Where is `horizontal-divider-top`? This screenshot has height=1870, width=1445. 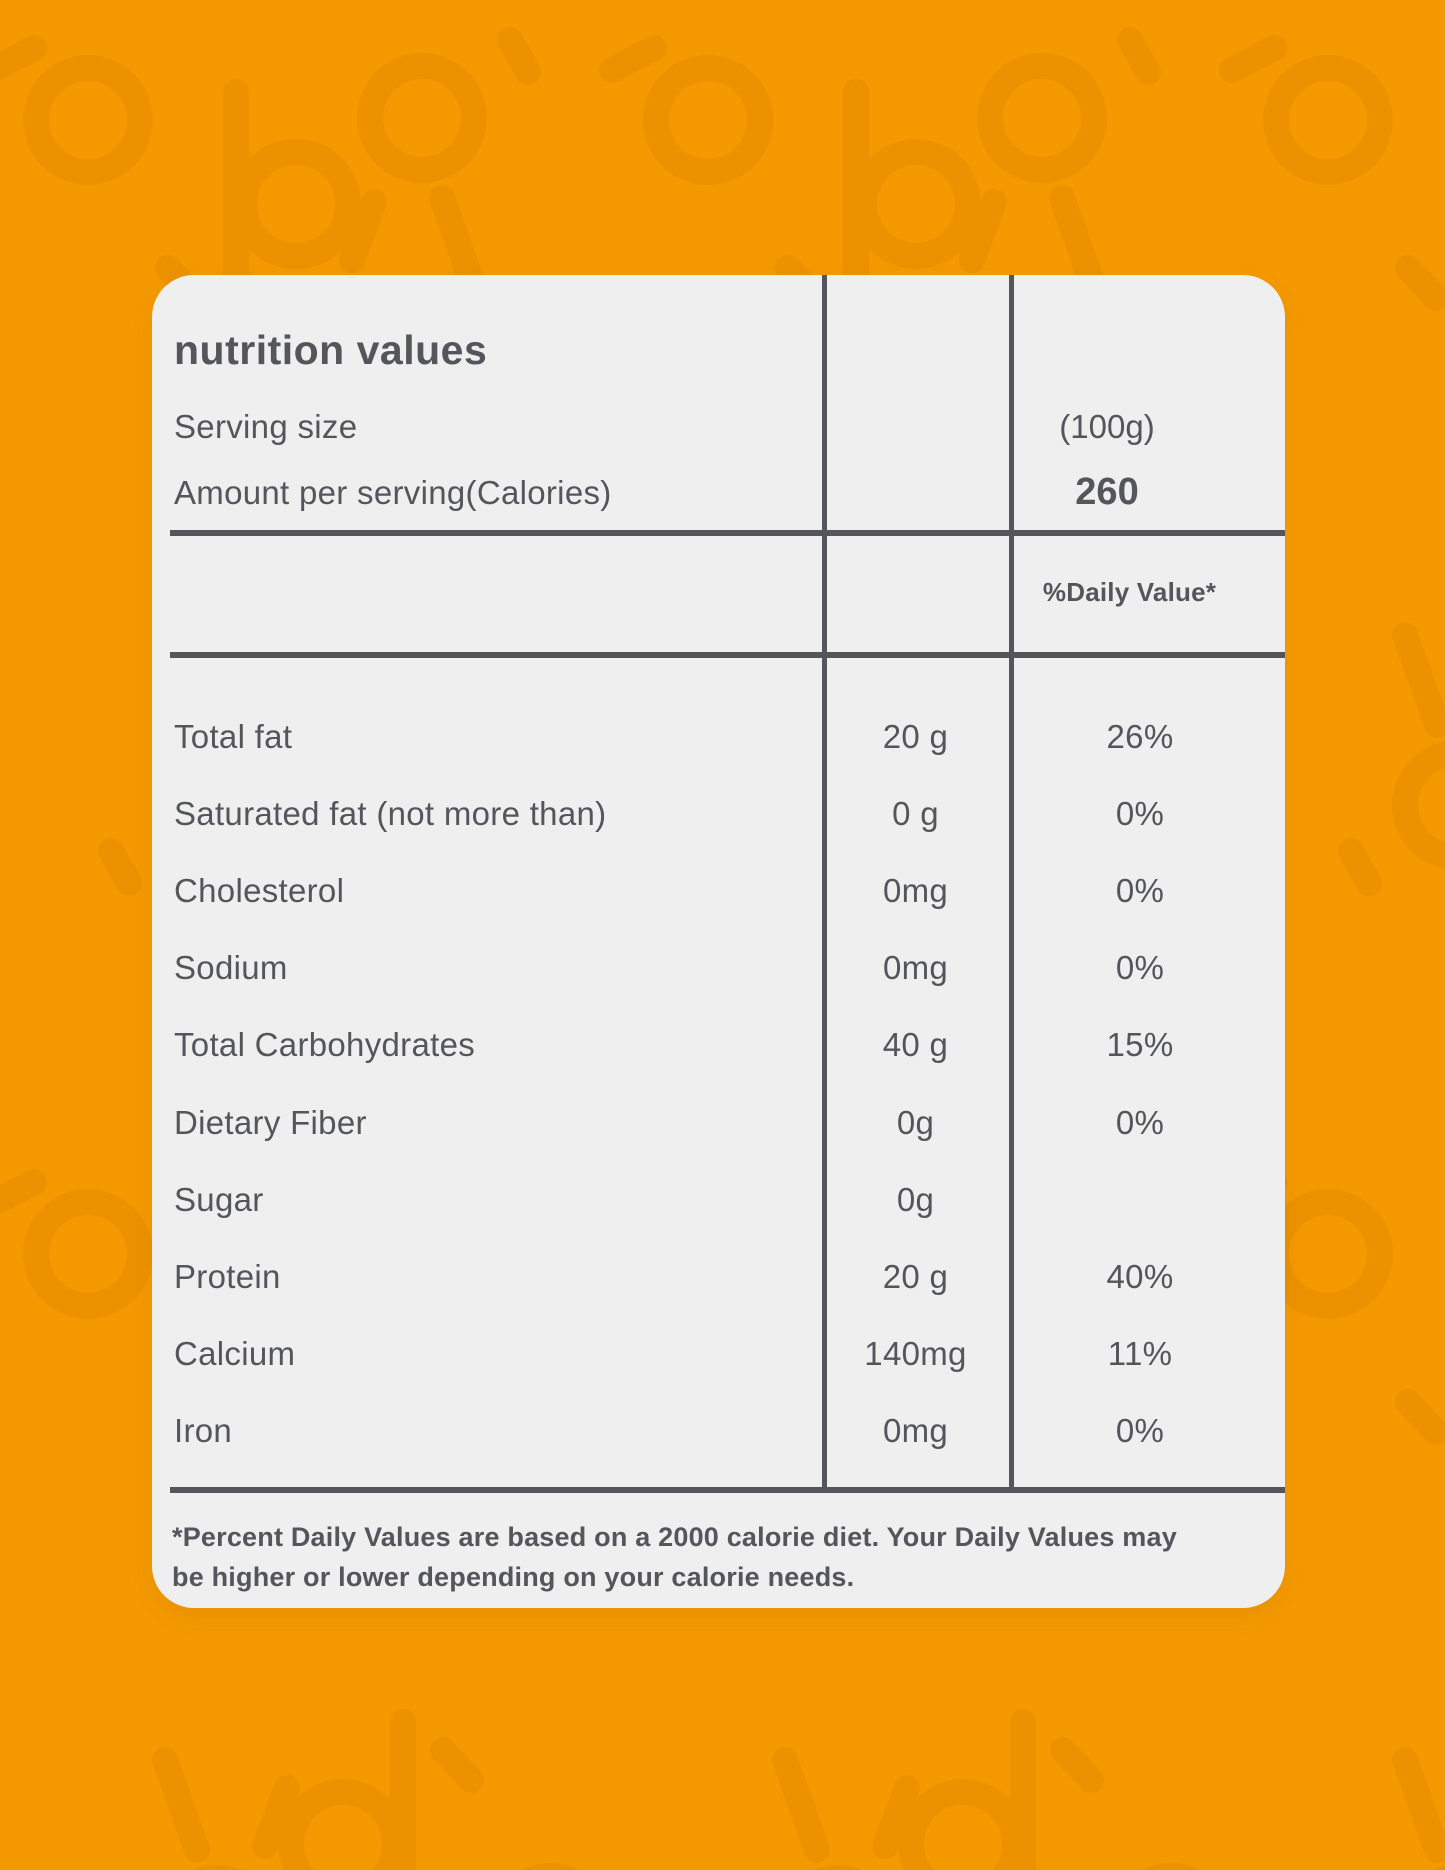 horizontal-divider-top is located at coordinates (727, 533).